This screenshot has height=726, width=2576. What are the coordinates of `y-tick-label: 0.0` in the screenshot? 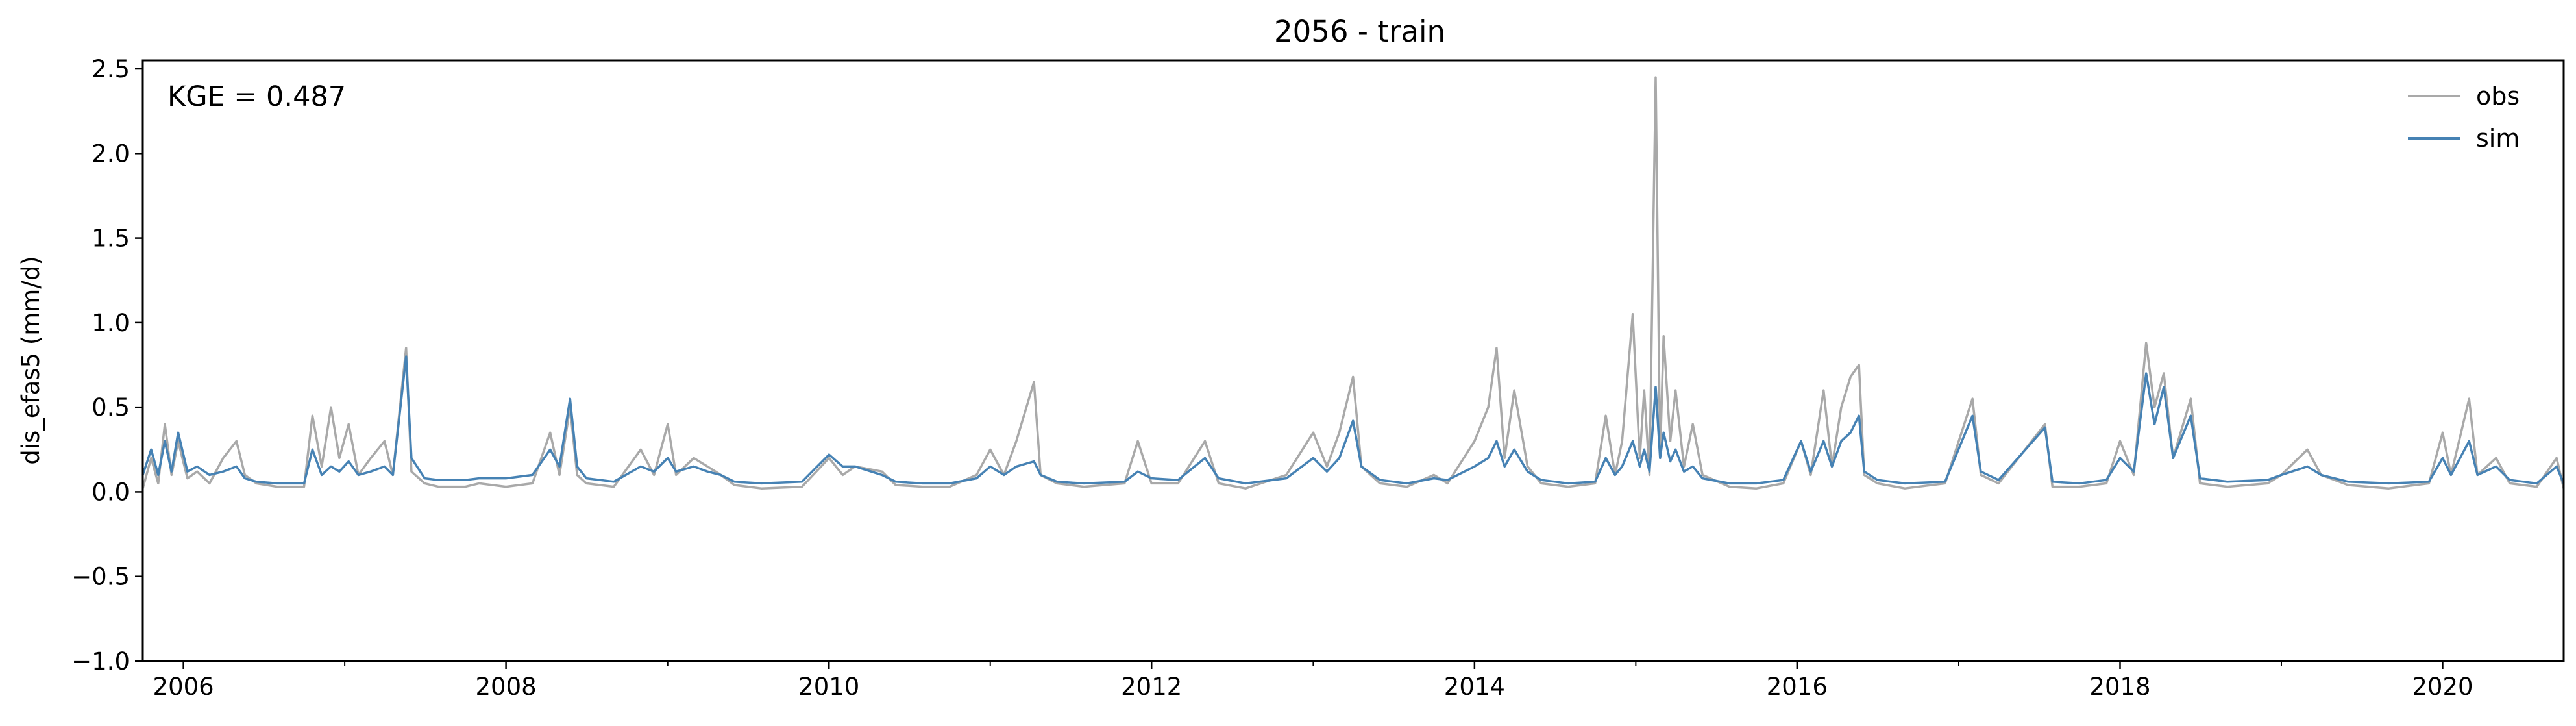 It's located at (111, 492).